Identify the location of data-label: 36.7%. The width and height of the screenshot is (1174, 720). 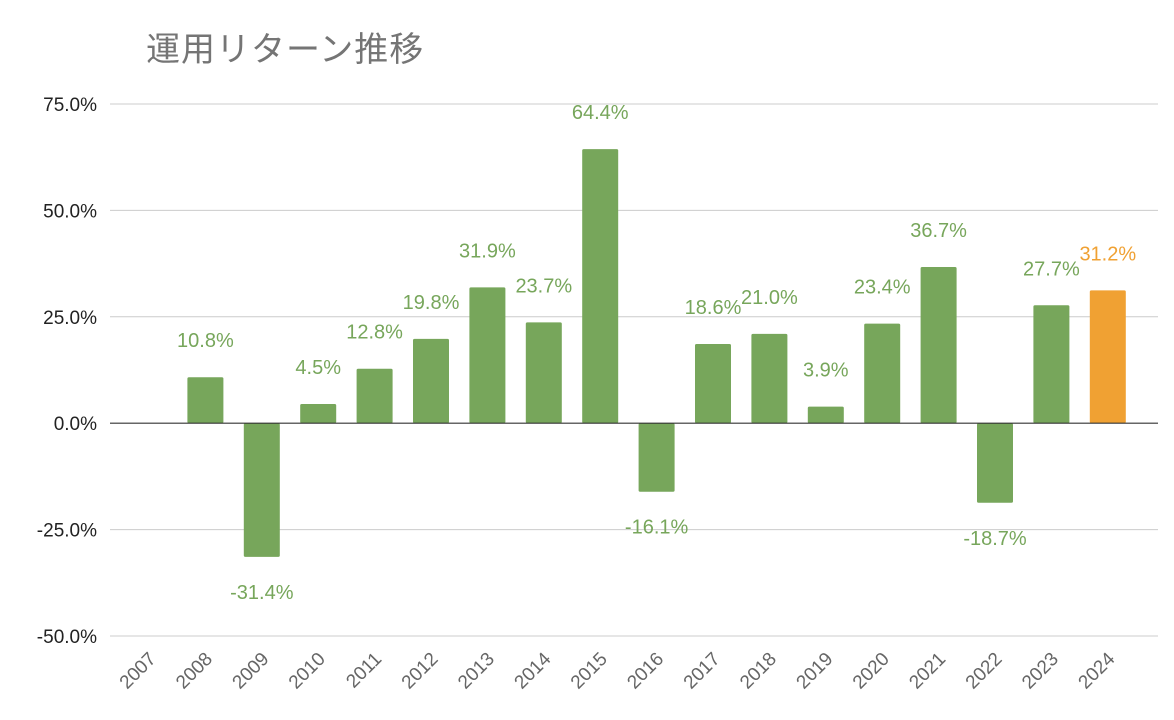
(938, 231).